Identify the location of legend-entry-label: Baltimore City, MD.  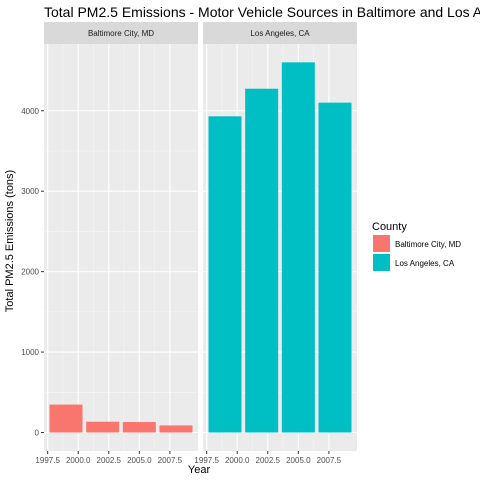
(428, 244).